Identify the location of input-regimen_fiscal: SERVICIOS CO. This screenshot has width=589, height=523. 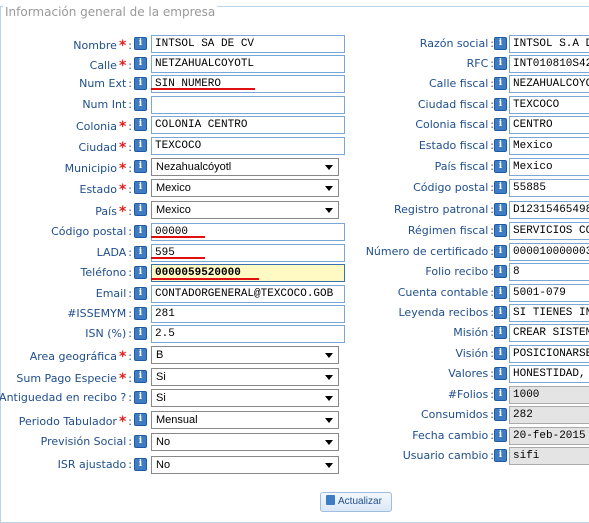
(549, 231).